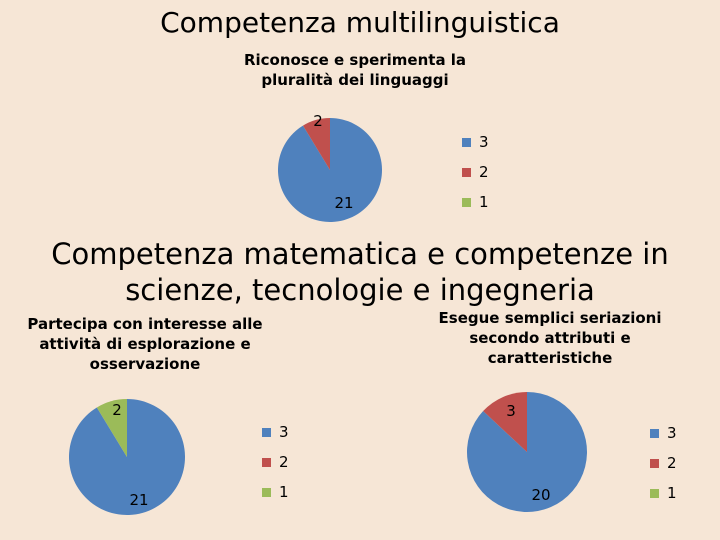  I want to click on chart-3-legend-label-3: 3, so click(672, 433).